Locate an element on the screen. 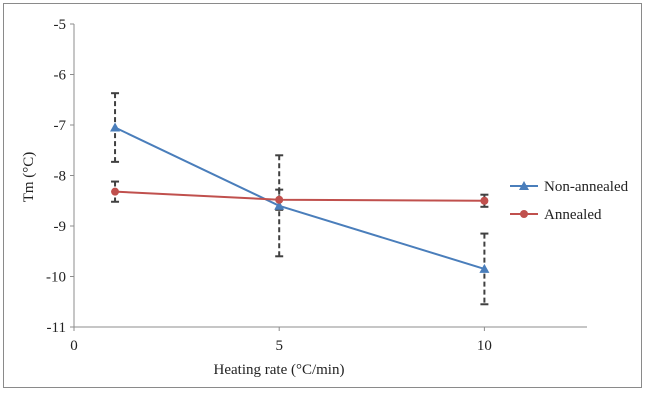 The width and height of the screenshot is (647, 393). x-tick-label: 0 is located at coordinates (74, 346).